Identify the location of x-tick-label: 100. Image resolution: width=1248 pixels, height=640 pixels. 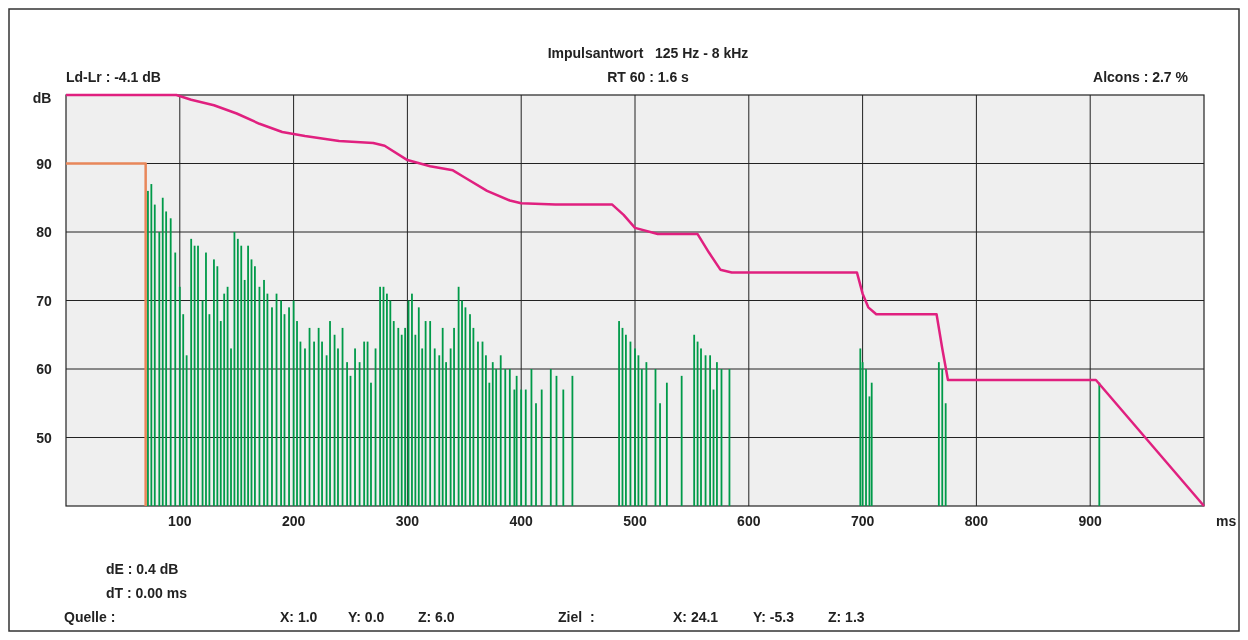
(180, 521).